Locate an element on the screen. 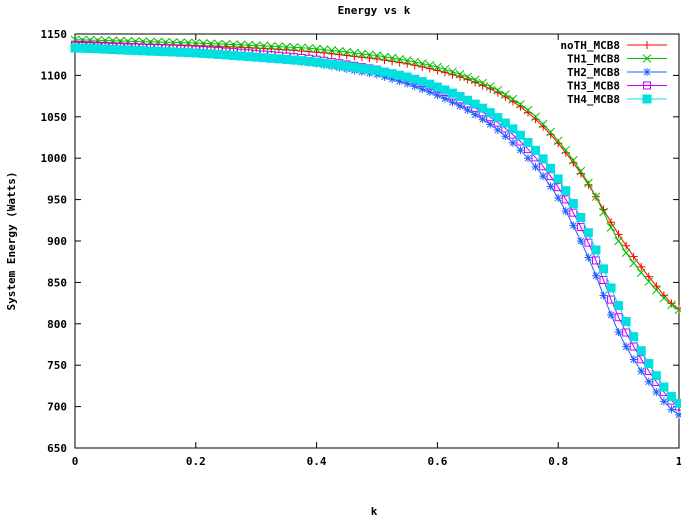 This screenshot has height=519, width=681. y-tick-label-10: 1150 is located at coordinates (54, 34).